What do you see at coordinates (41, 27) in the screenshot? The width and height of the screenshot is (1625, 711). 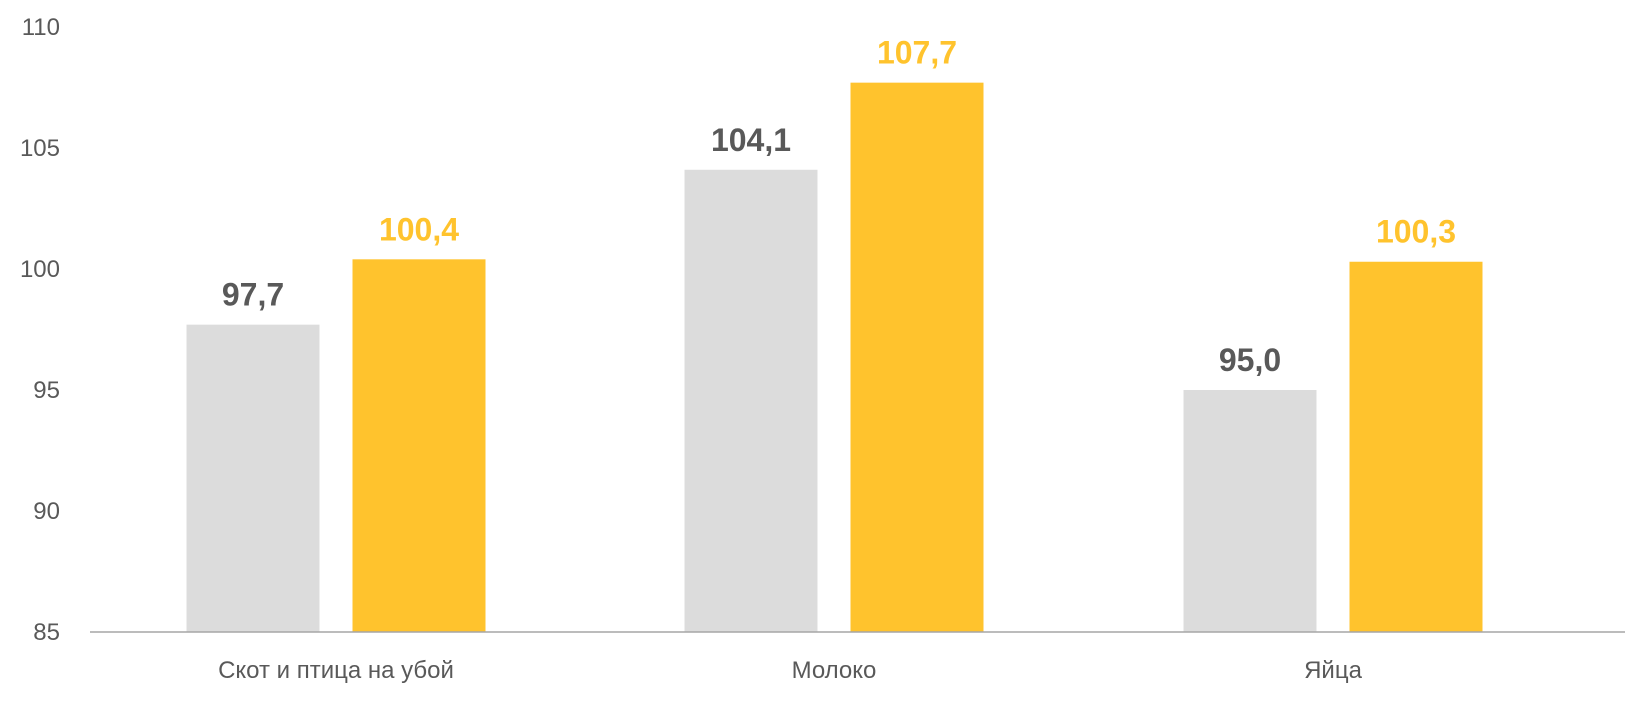 I see `y-tick-label: 110` at bounding box center [41, 27].